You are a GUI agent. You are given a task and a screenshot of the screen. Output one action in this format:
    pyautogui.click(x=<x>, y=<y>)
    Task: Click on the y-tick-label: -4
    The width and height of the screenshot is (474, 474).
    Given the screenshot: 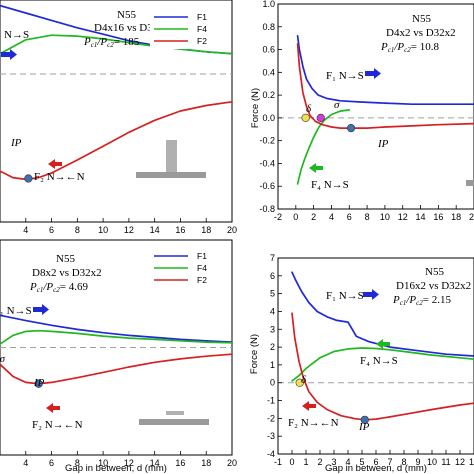 What is the action you would take?
    pyautogui.click(x=271, y=454)
    